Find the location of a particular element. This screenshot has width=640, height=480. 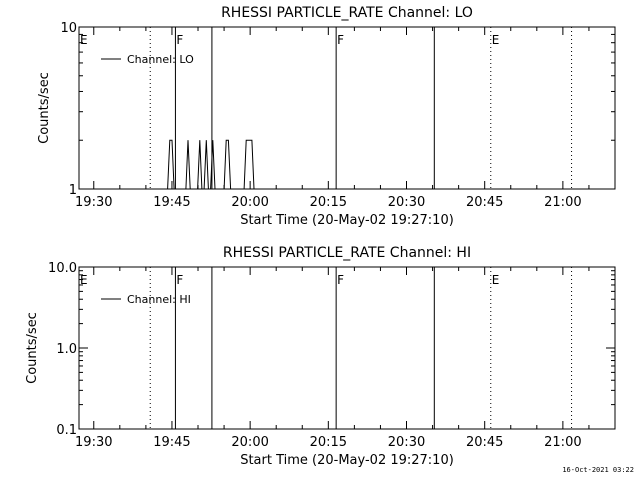

y-tick-label: 1 is located at coordinates (73, 190).